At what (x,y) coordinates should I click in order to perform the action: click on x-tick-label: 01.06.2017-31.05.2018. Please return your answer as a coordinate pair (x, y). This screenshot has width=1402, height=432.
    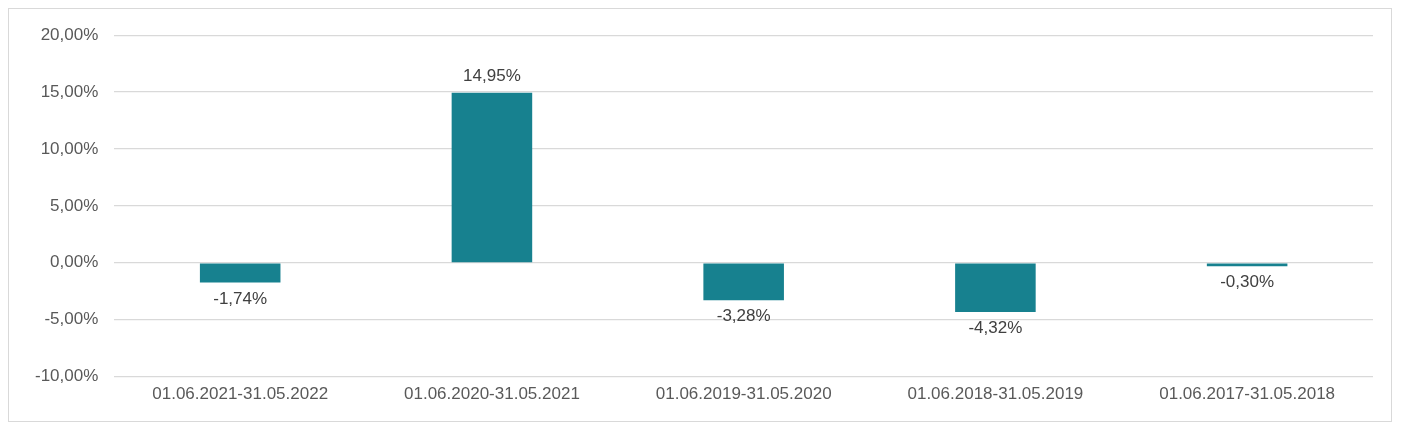
    Looking at the image, I should click on (1247, 394).